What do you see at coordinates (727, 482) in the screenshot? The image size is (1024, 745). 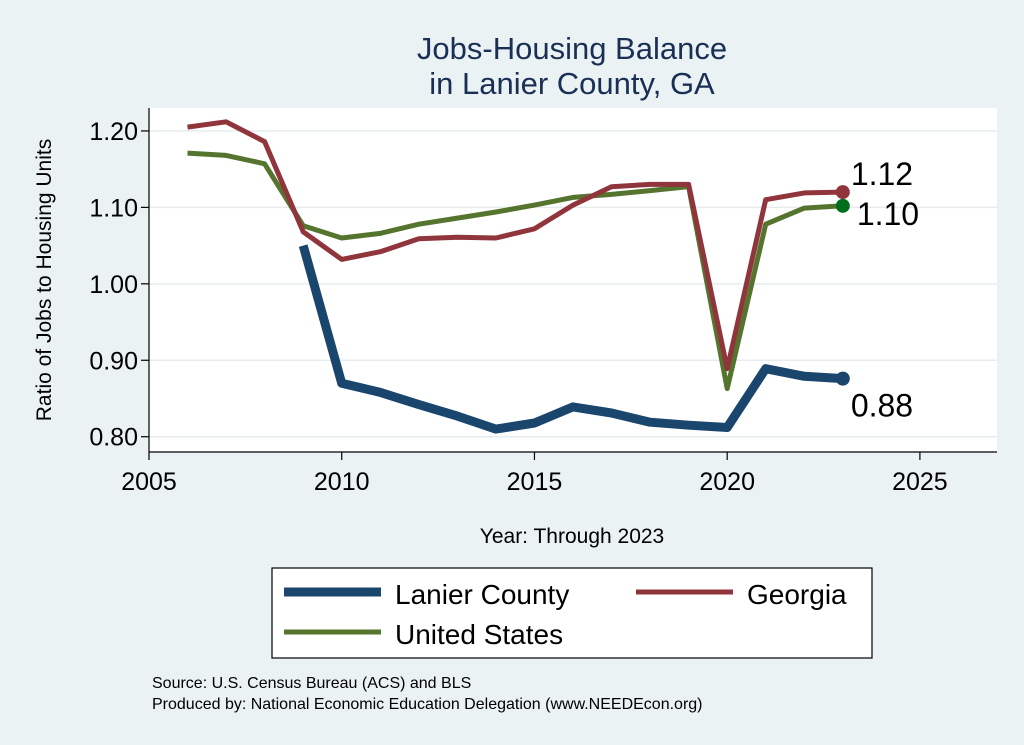 I see `x-tick-label-3: 2020` at bounding box center [727, 482].